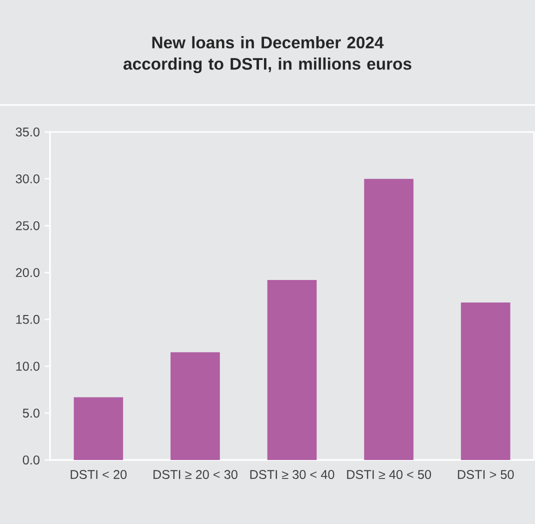 The height and width of the screenshot is (524, 535). I want to click on x-tick-label: DSTI ≥ 40 < 50, so click(389, 474).